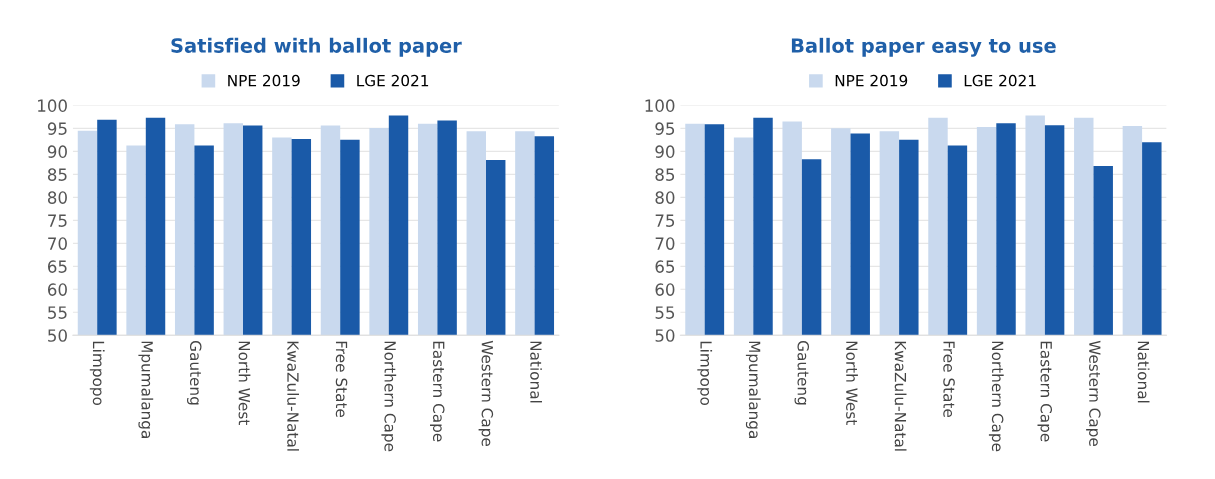 This screenshot has height=479, width=1215. What do you see at coordinates (316, 47) in the screenshot?
I see `chart-title: Satisfied with ballot paper` at bounding box center [316, 47].